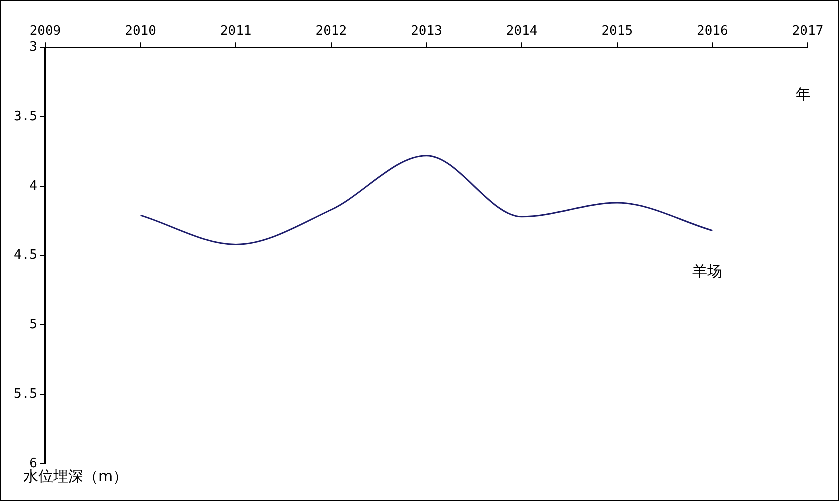 This screenshot has width=839, height=501. I want to click on x-tick-label: 2016, so click(712, 32).